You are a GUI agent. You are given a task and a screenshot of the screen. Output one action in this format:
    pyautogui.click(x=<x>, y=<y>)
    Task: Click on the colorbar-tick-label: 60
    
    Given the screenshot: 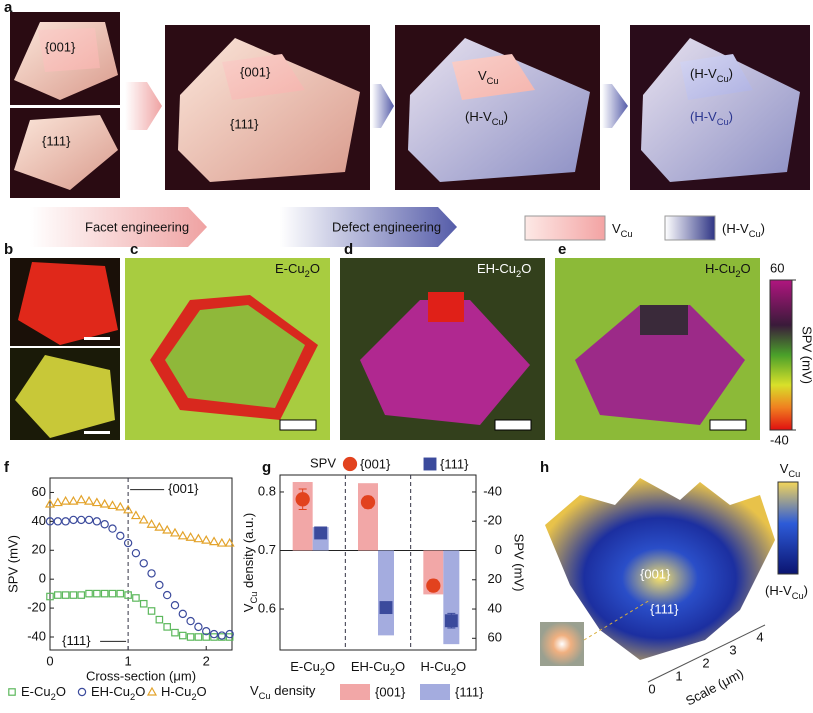 What is the action you would take?
    pyautogui.click(x=777, y=267)
    